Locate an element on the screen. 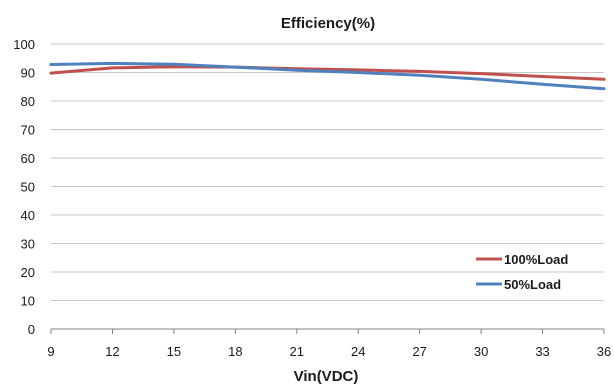 The width and height of the screenshot is (614, 385). x-tick-label-36: 36 is located at coordinates (604, 351).